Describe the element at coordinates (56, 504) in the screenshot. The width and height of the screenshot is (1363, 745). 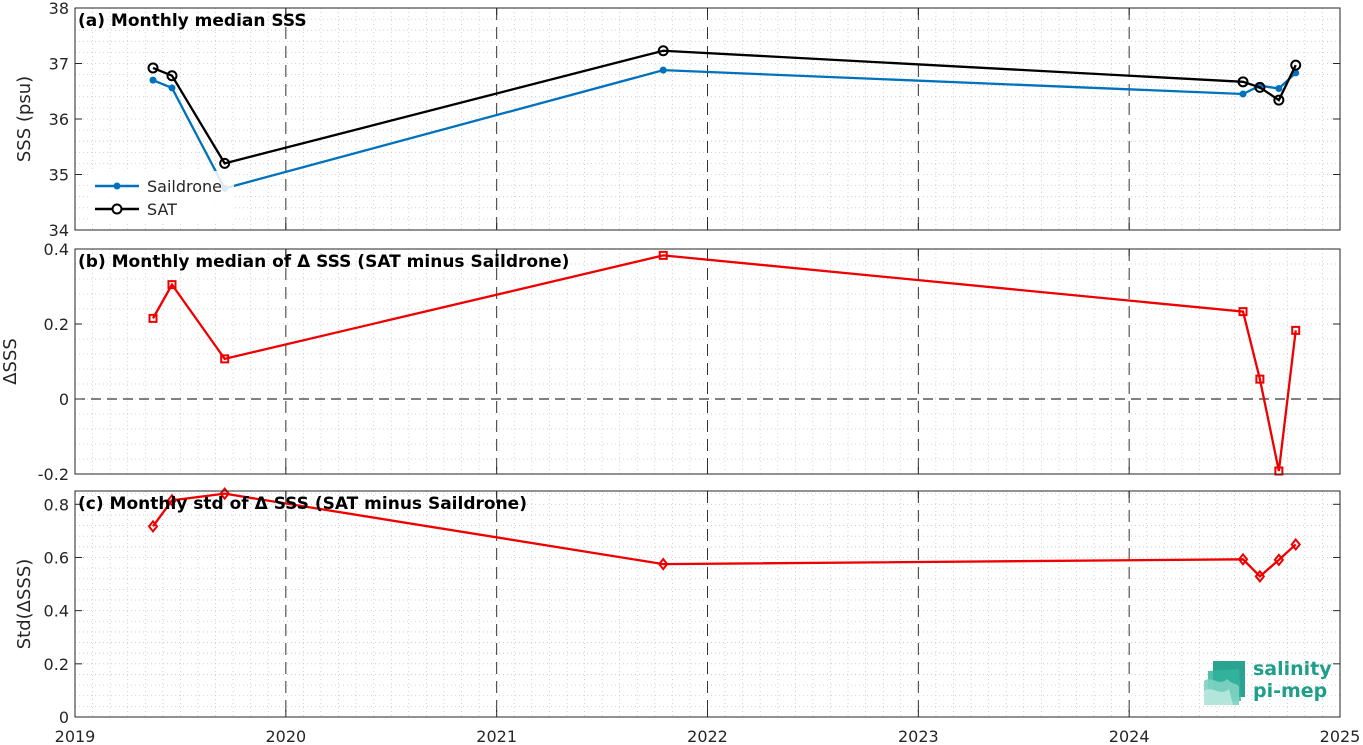
I see `y-tick-label: 0.8` at that location.